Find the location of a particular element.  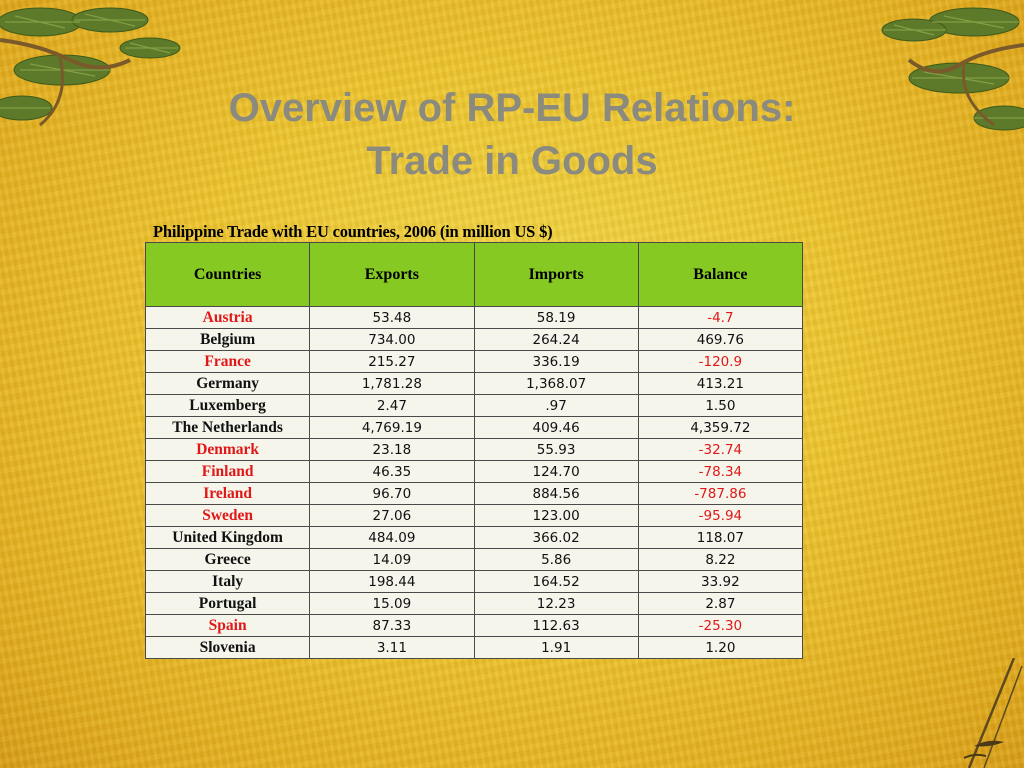

exports-cell: 198.44 is located at coordinates (392, 581).